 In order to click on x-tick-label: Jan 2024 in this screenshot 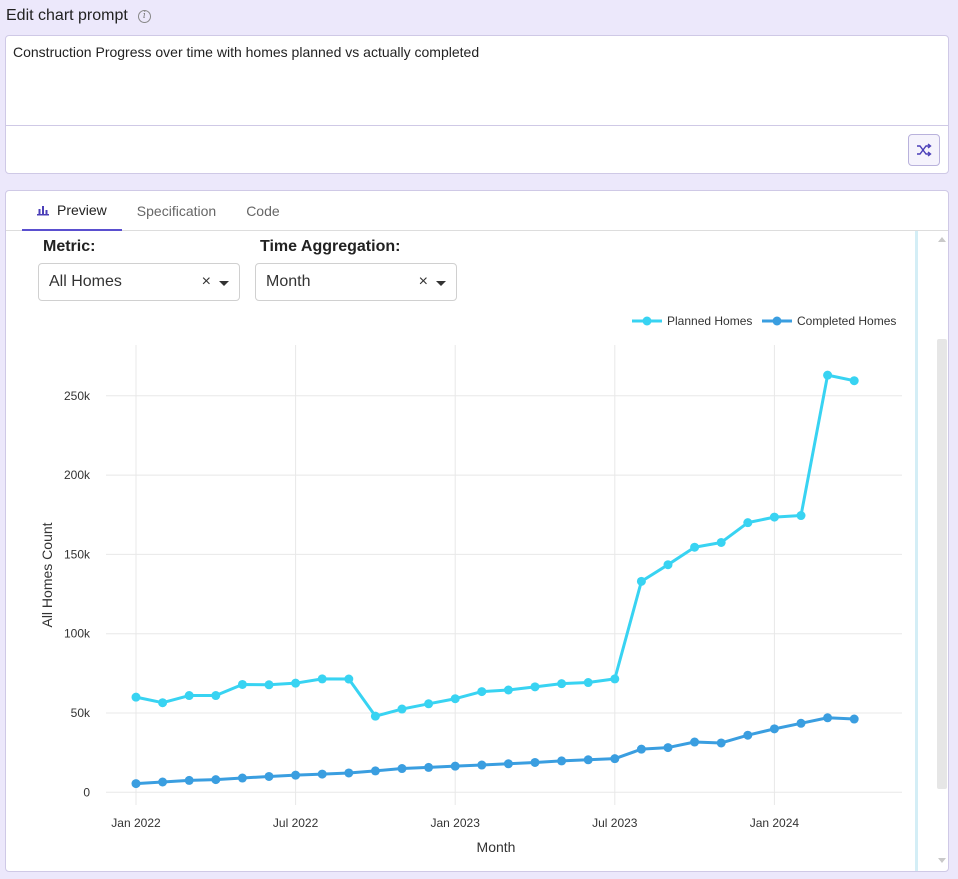, I will do `click(775, 823)`.